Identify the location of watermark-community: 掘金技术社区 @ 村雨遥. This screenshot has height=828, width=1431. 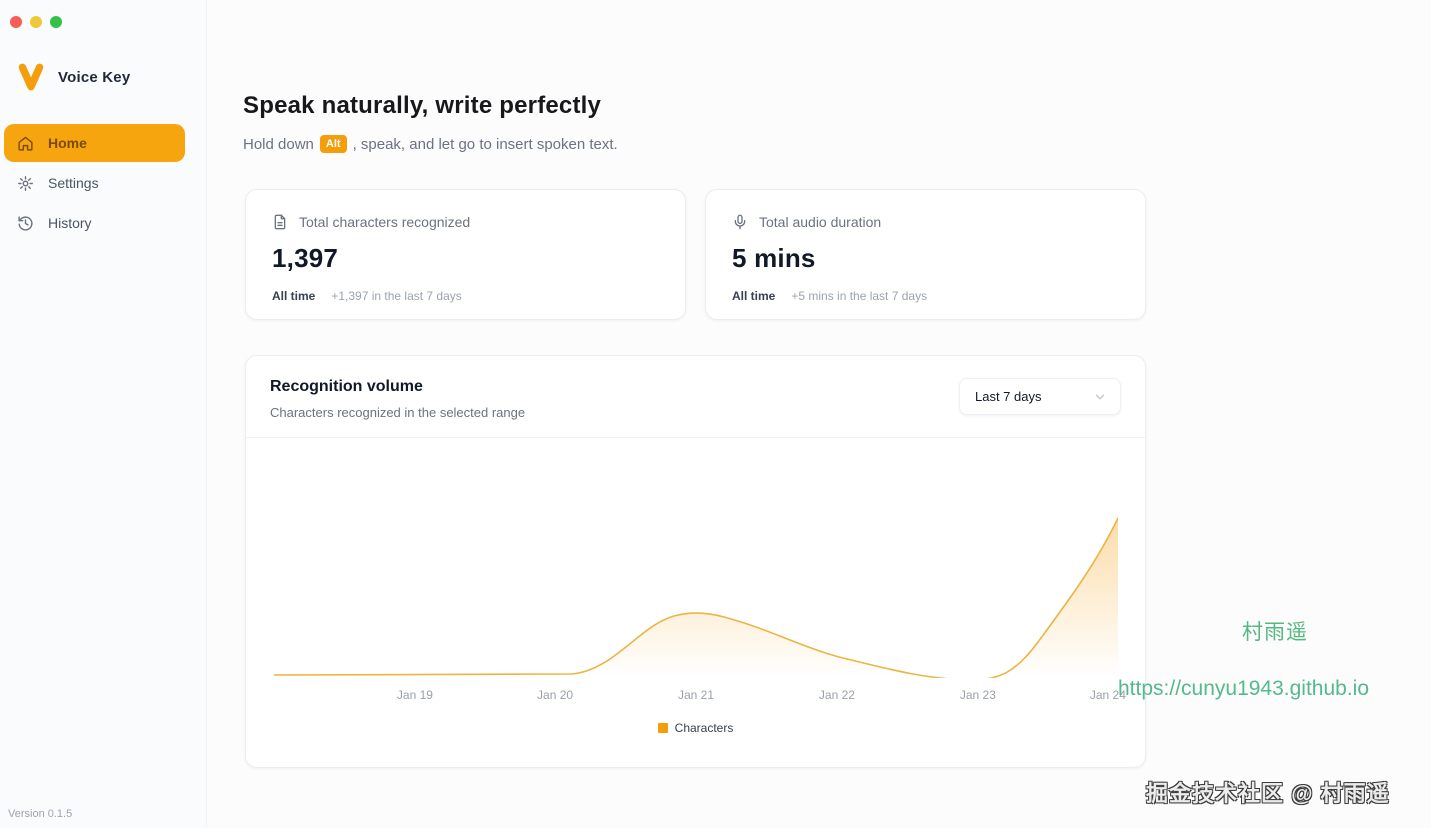
(1268, 793).